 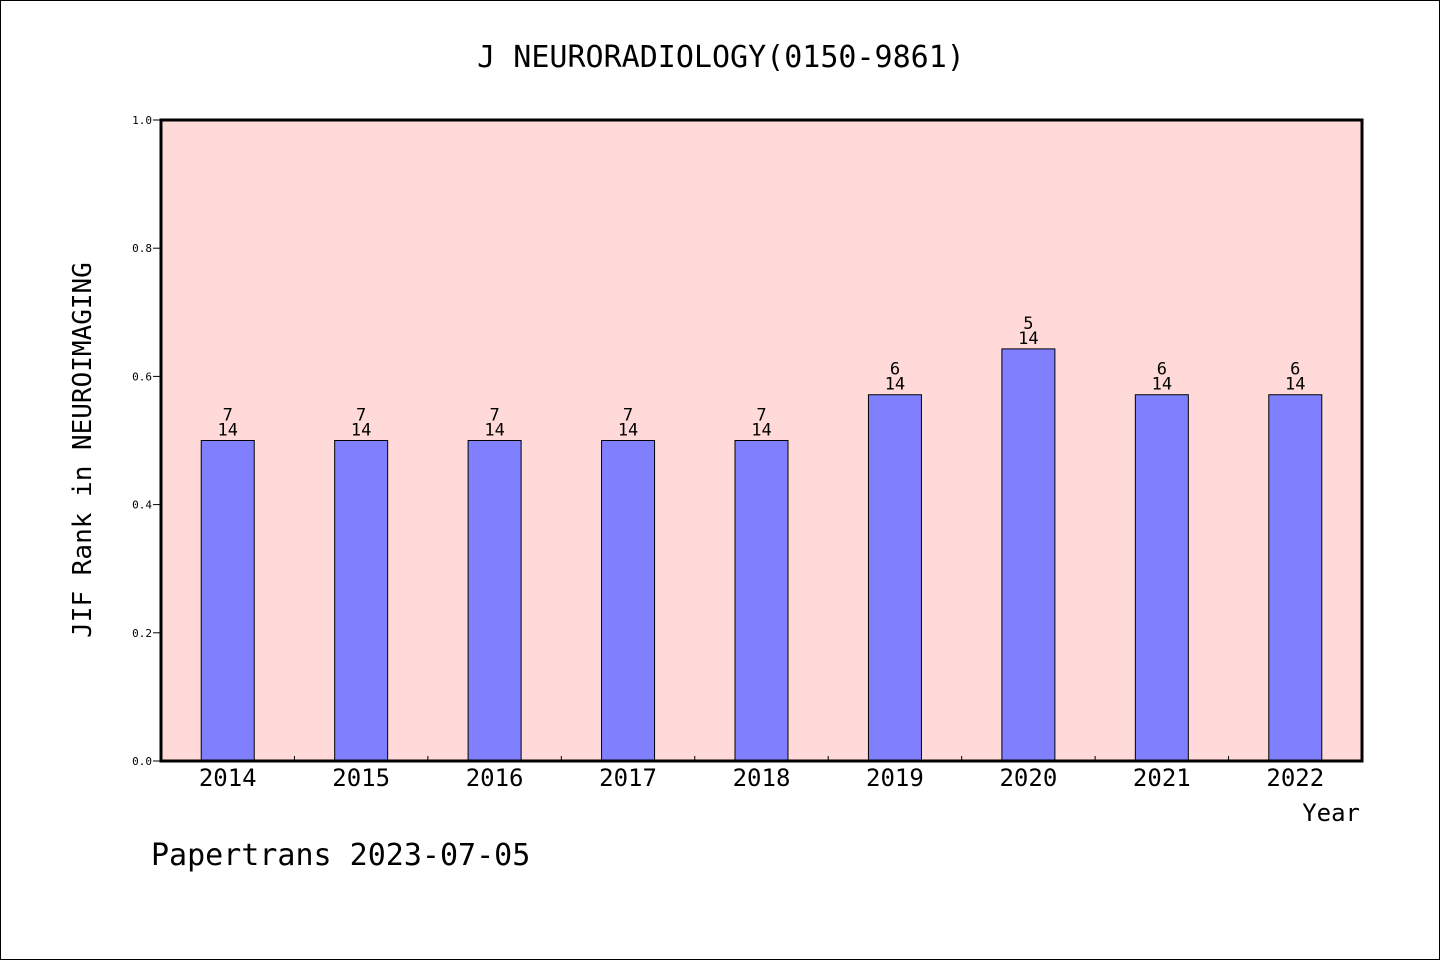 What do you see at coordinates (762, 778) in the screenshot?
I see `x-tick-label: 2018` at bounding box center [762, 778].